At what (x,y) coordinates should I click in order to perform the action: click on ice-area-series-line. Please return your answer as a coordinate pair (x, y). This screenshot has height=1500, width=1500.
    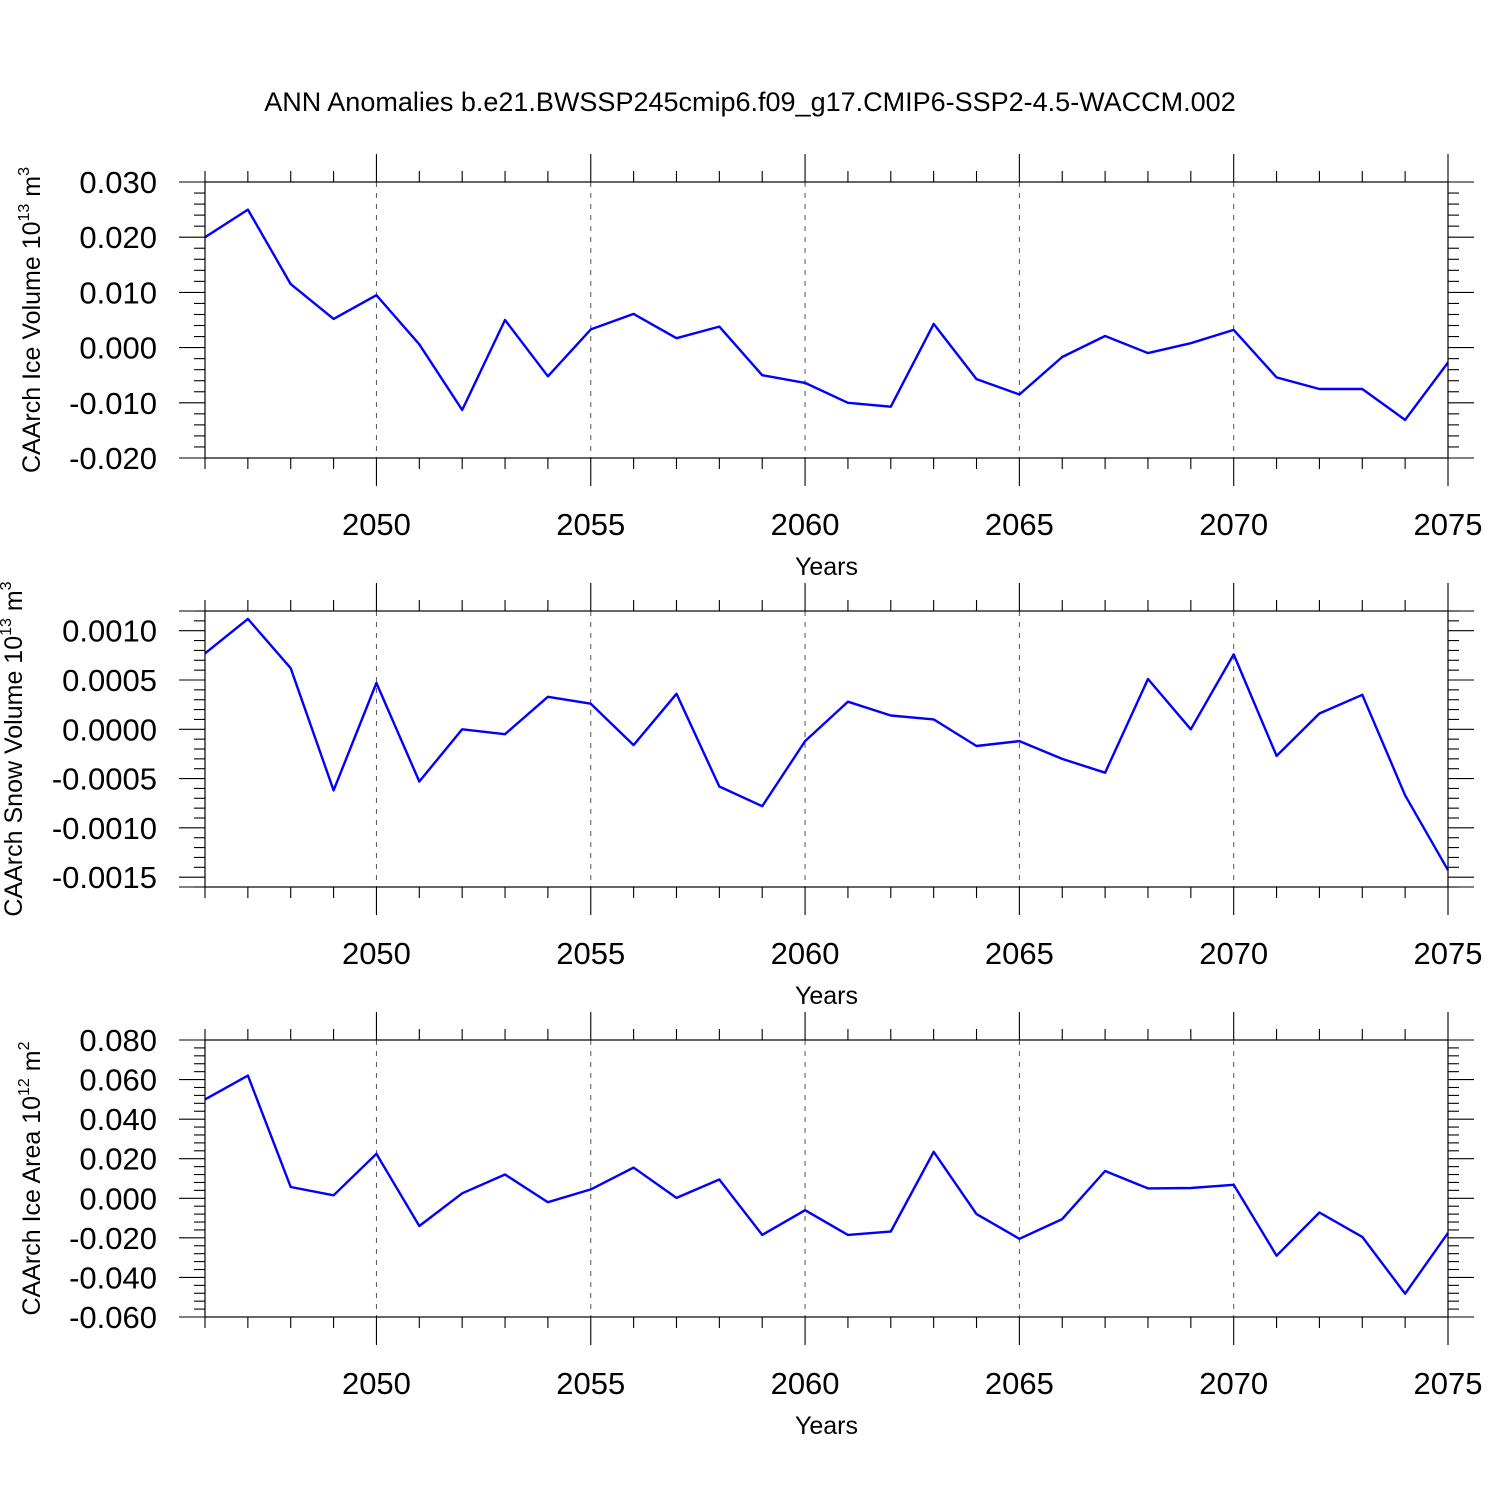
    Looking at the image, I should click on (826, 1184).